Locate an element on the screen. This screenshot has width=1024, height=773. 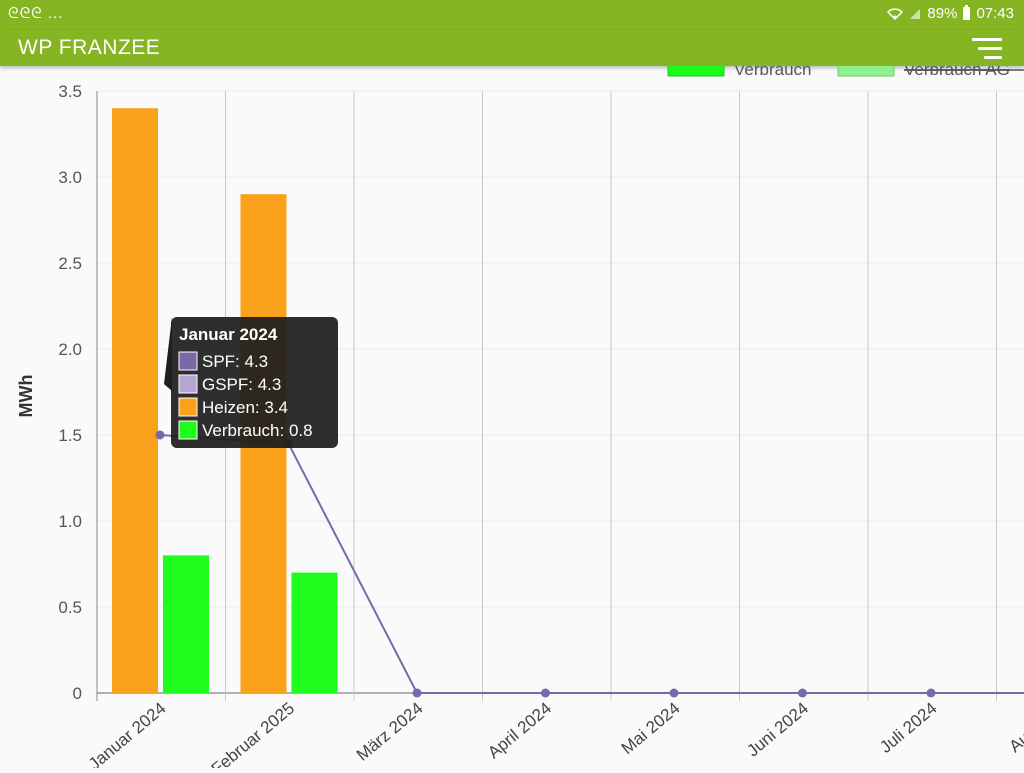
battery-icon is located at coordinates (967, 12).